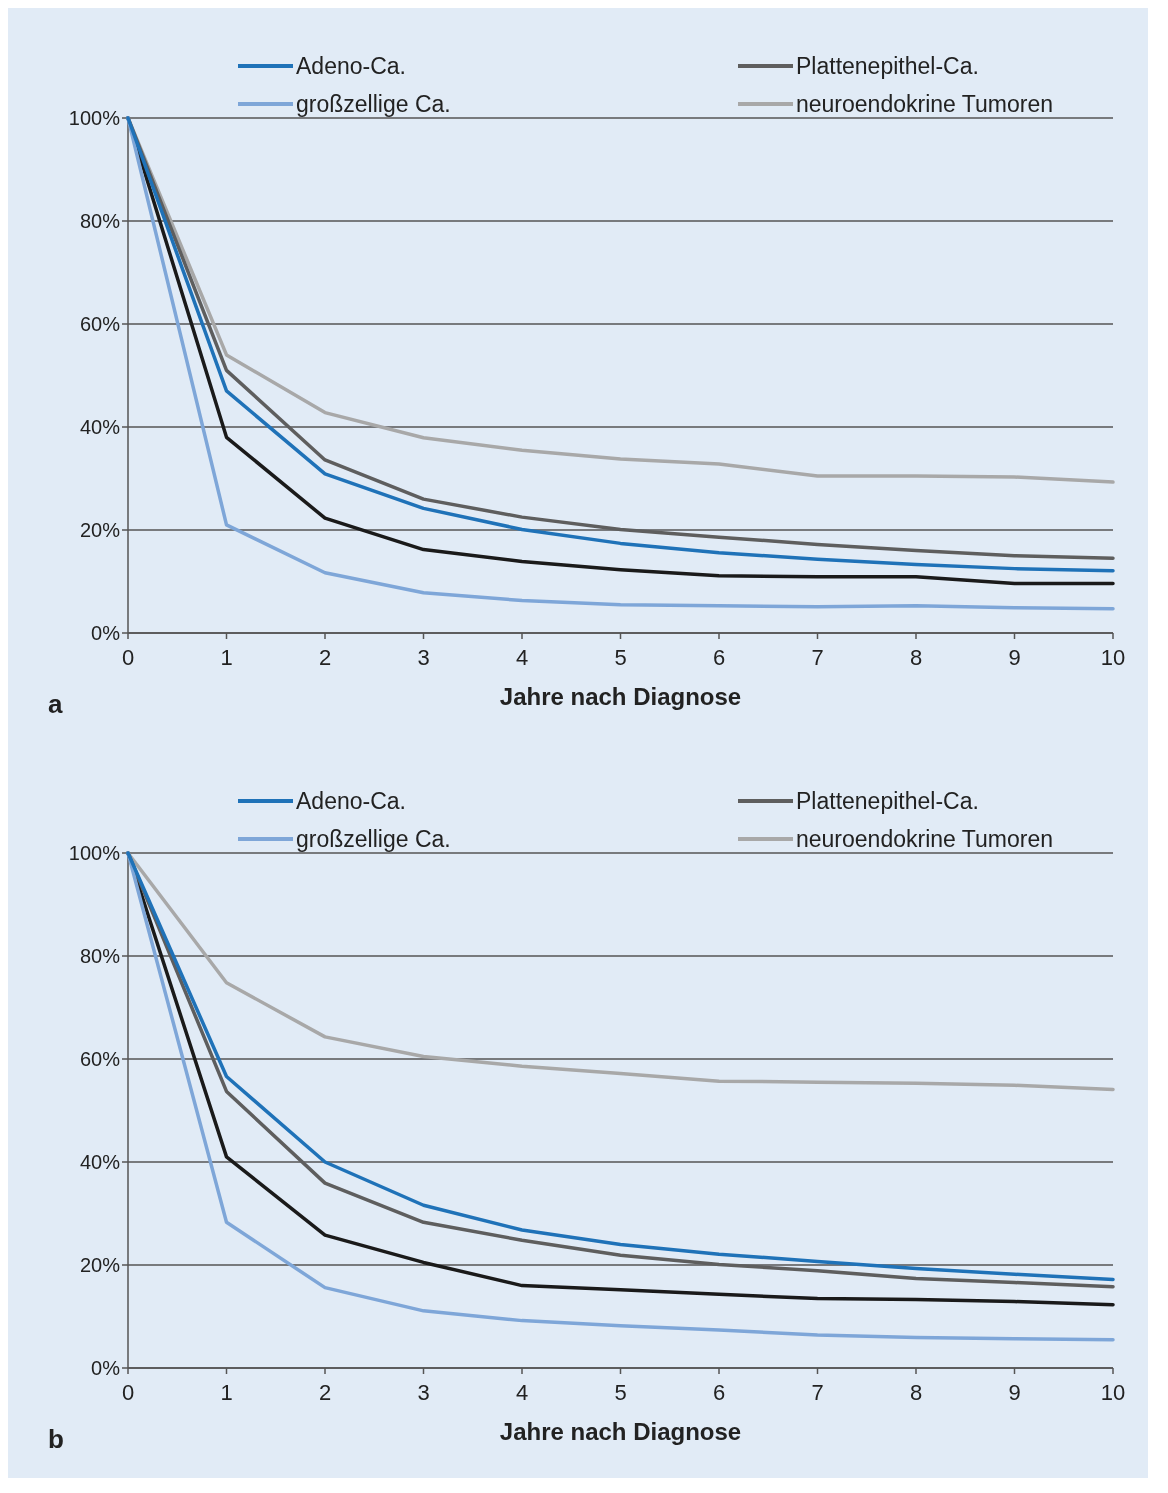  I want to click on text: b, so click(56, 1439).